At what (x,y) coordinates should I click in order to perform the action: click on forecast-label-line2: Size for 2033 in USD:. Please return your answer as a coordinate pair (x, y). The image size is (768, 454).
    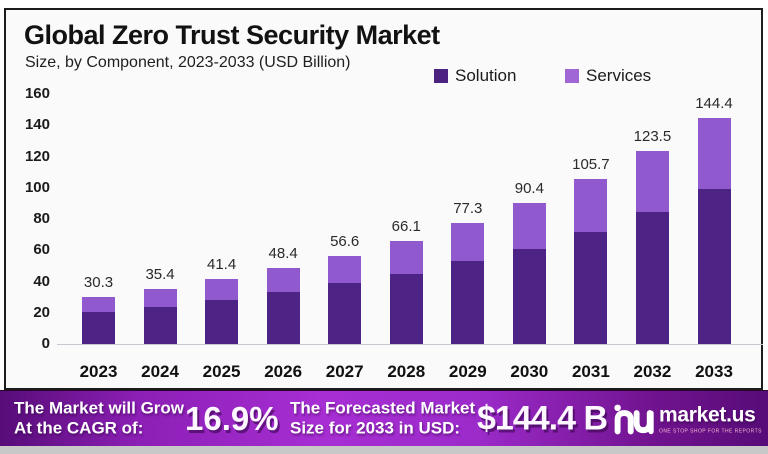
    Looking at the image, I should click on (375, 428).